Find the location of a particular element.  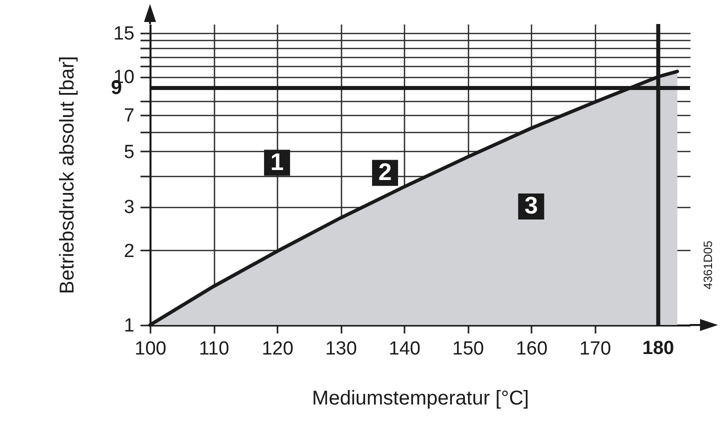

ref-line-label: 180 is located at coordinates (658, 348).